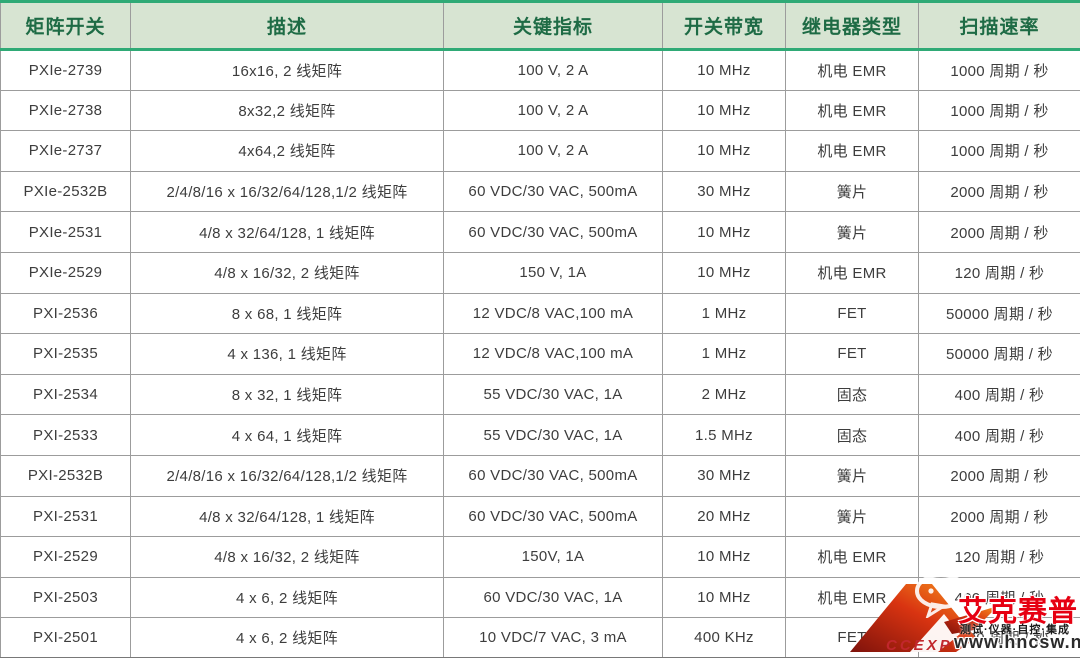 The image size is (1080, 658). I want to click on table-cell: PXI-2533, so click(65, 435).